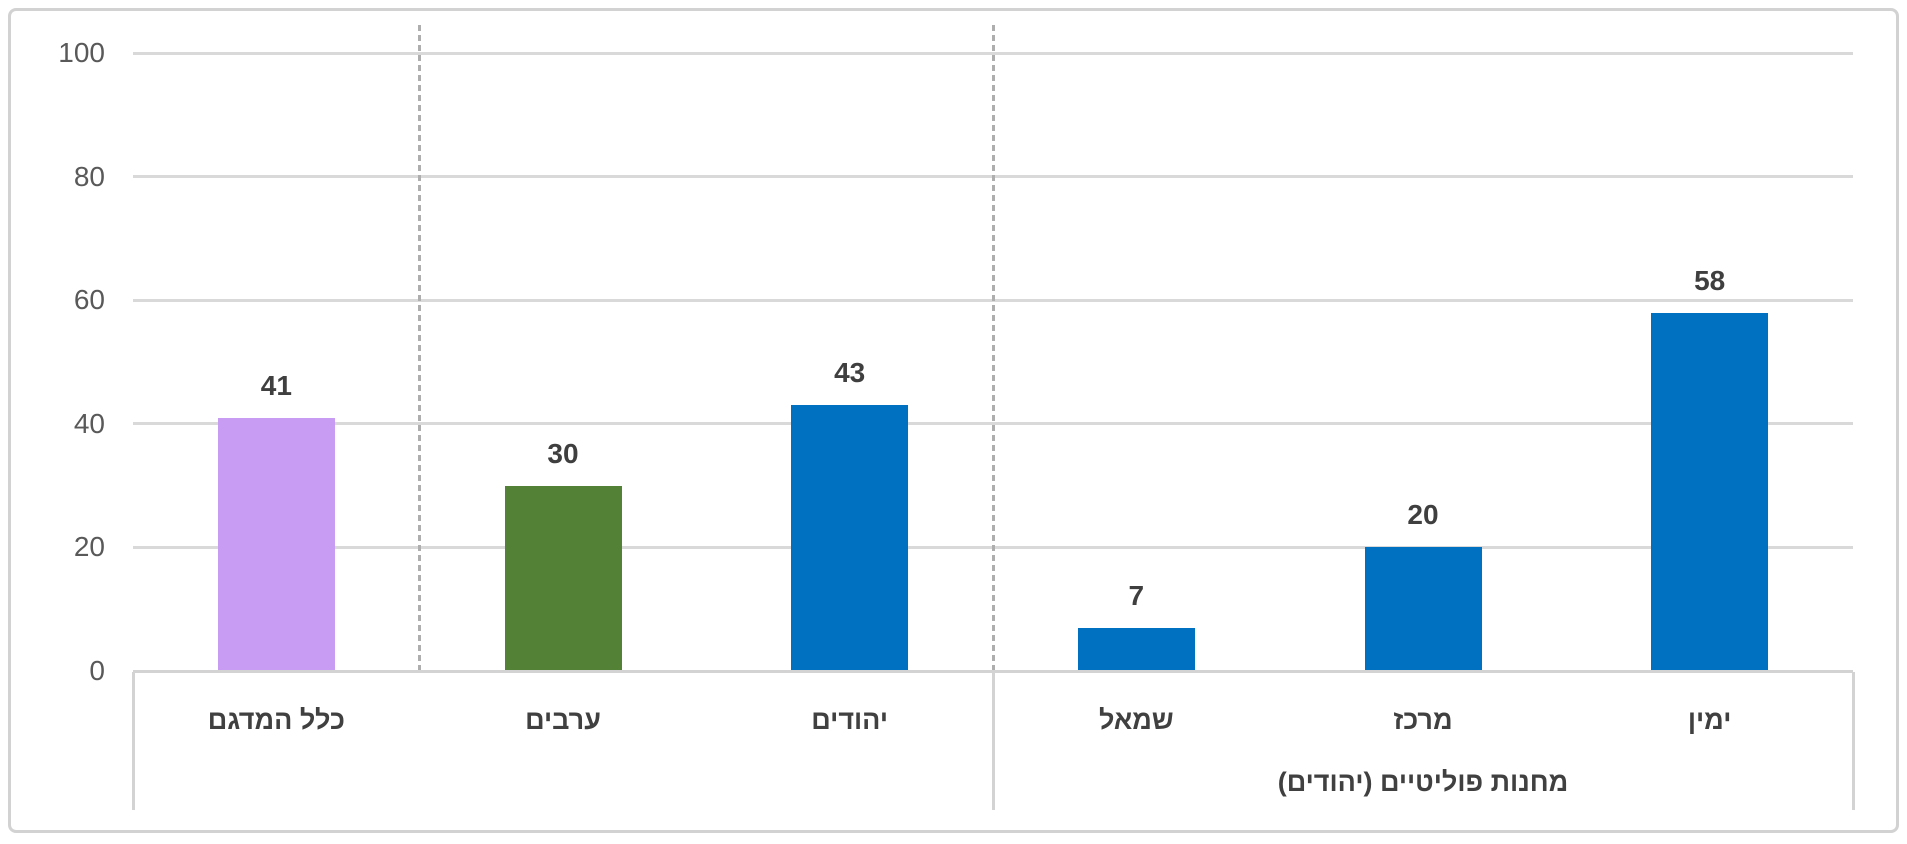  I want to click on bar-value-label: 43, so click(850, 373).